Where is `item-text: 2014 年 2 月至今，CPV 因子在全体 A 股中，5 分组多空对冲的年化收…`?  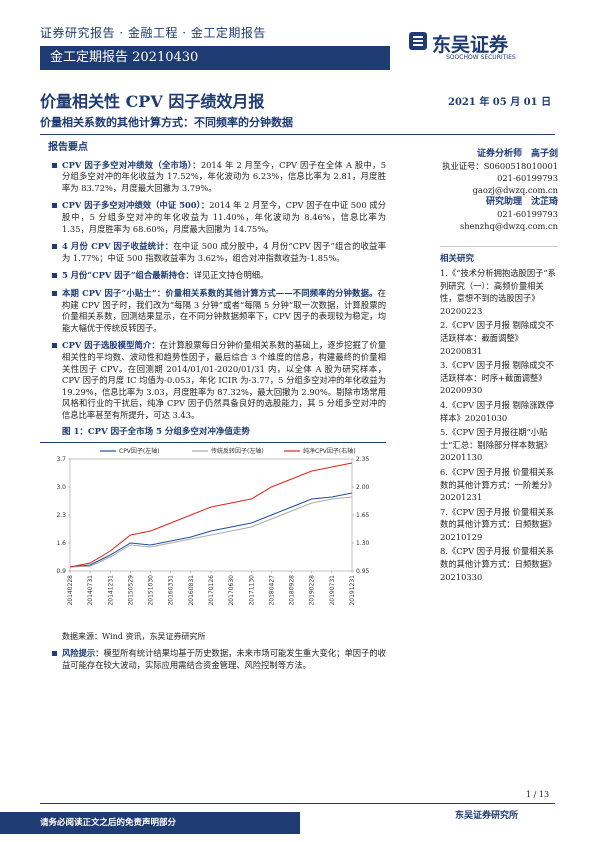 item-text: 2014 年 2 月至今，CPV 因子在全体 A 股中，5 分组多空对冲的年化收… is located at coordinates (224, 176).